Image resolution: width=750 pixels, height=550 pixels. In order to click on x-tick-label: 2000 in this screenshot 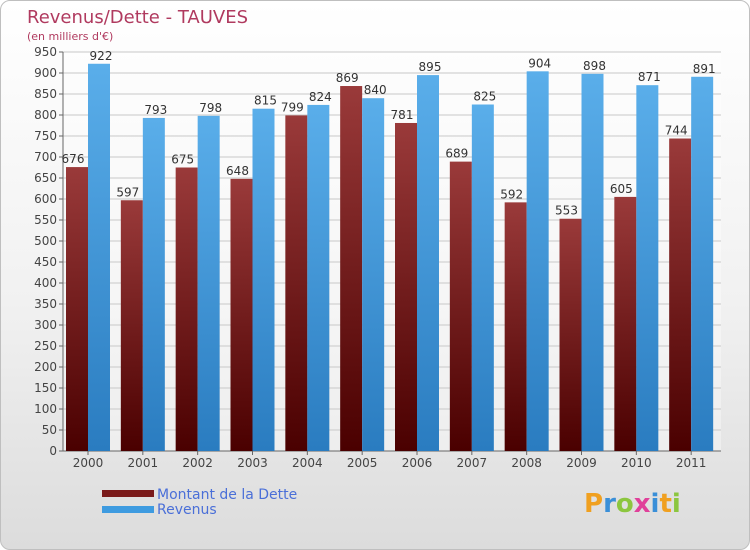, I will do `click(88, 463)`.